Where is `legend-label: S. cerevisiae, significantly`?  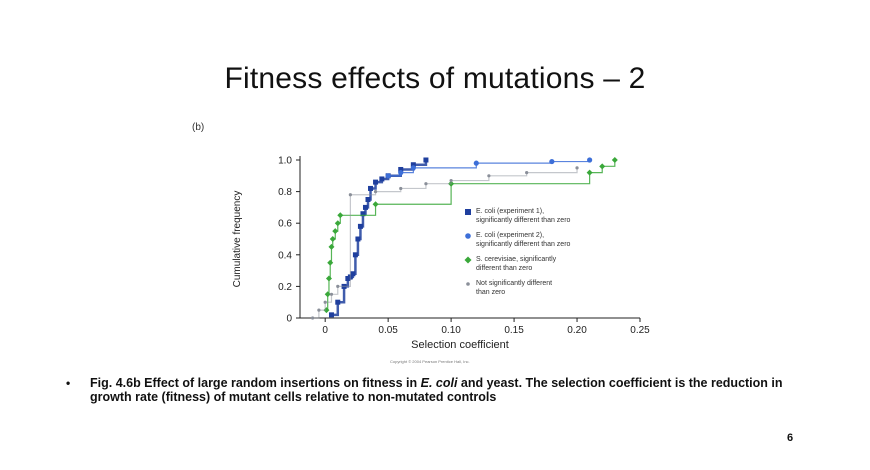
legend-label: S. cerevisiae, significantly is located at coordinates (516, 259).